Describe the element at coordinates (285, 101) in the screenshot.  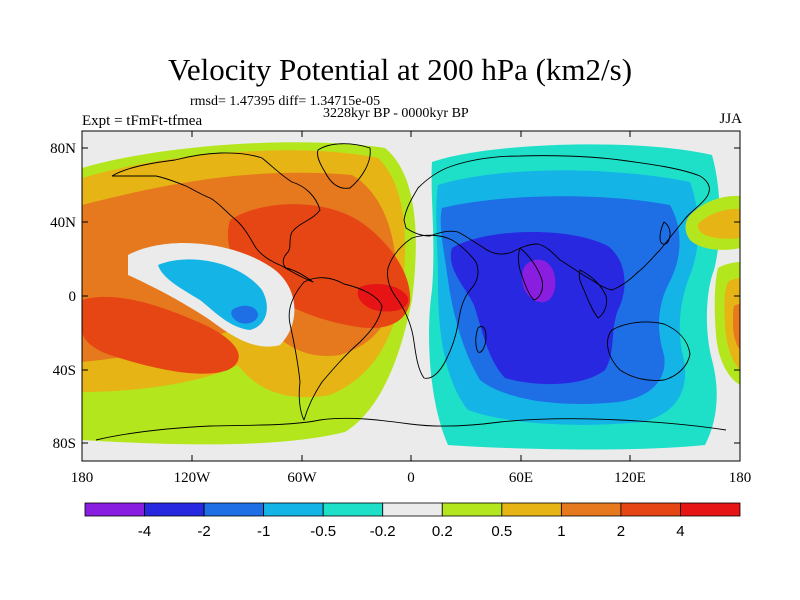
I see `rmsd-diff-stats: rmsd= 1.47395 diff= 1.34715e-05` at that location.